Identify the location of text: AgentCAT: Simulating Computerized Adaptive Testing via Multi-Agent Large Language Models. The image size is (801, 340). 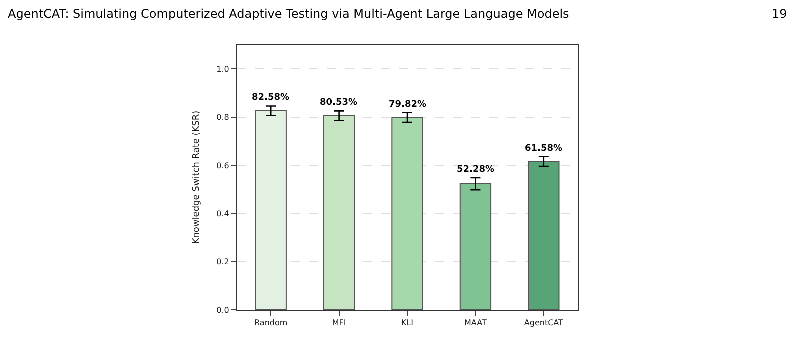
(289, 14).